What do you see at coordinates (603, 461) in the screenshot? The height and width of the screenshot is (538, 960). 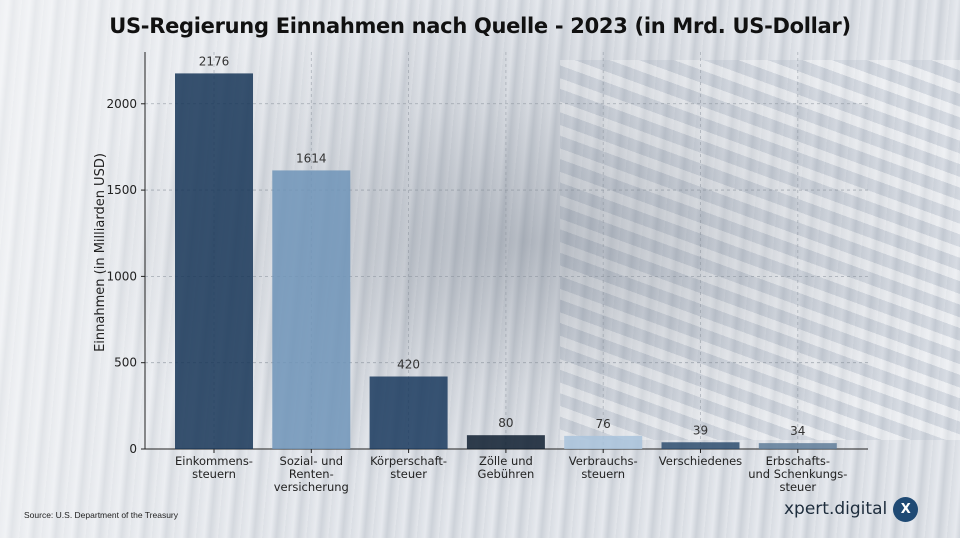 I see `x-tick-label: Verbrauchs-` at bounding box center [603, 461].